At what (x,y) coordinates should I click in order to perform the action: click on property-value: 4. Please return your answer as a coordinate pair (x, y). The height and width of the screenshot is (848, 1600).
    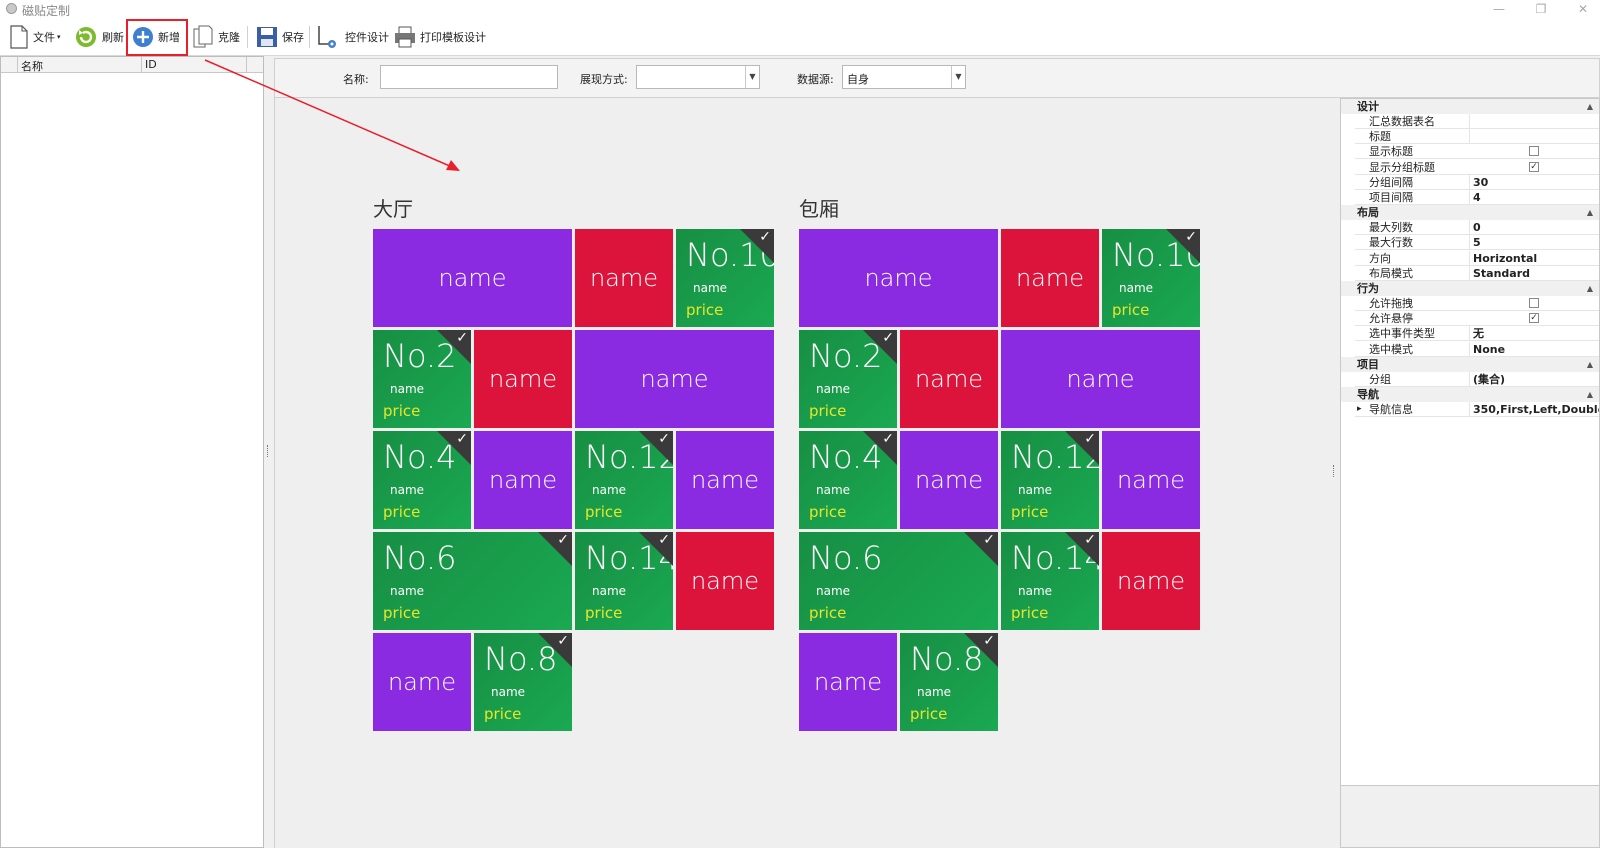
    Looking at the image, I should click on (1534, 197).